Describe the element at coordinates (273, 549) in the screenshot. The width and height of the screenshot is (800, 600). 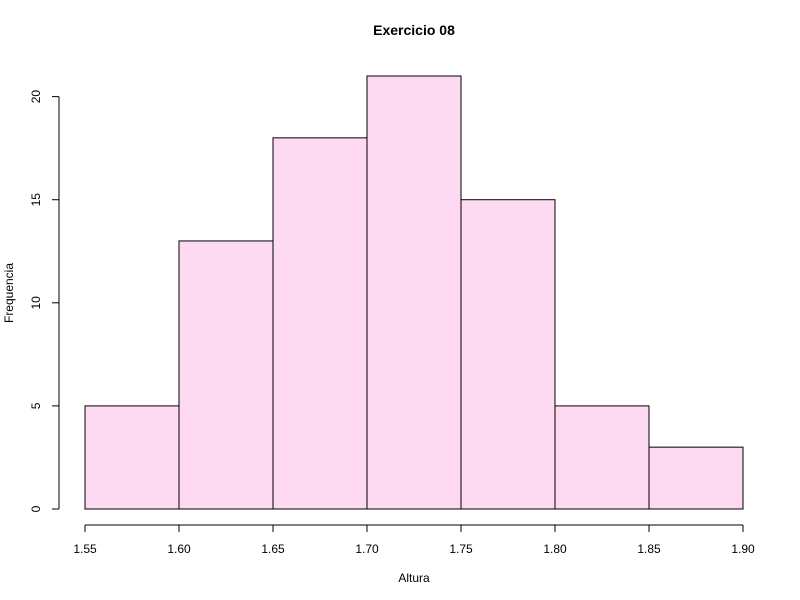
I see `x-tick-label: 1.65` at that location.